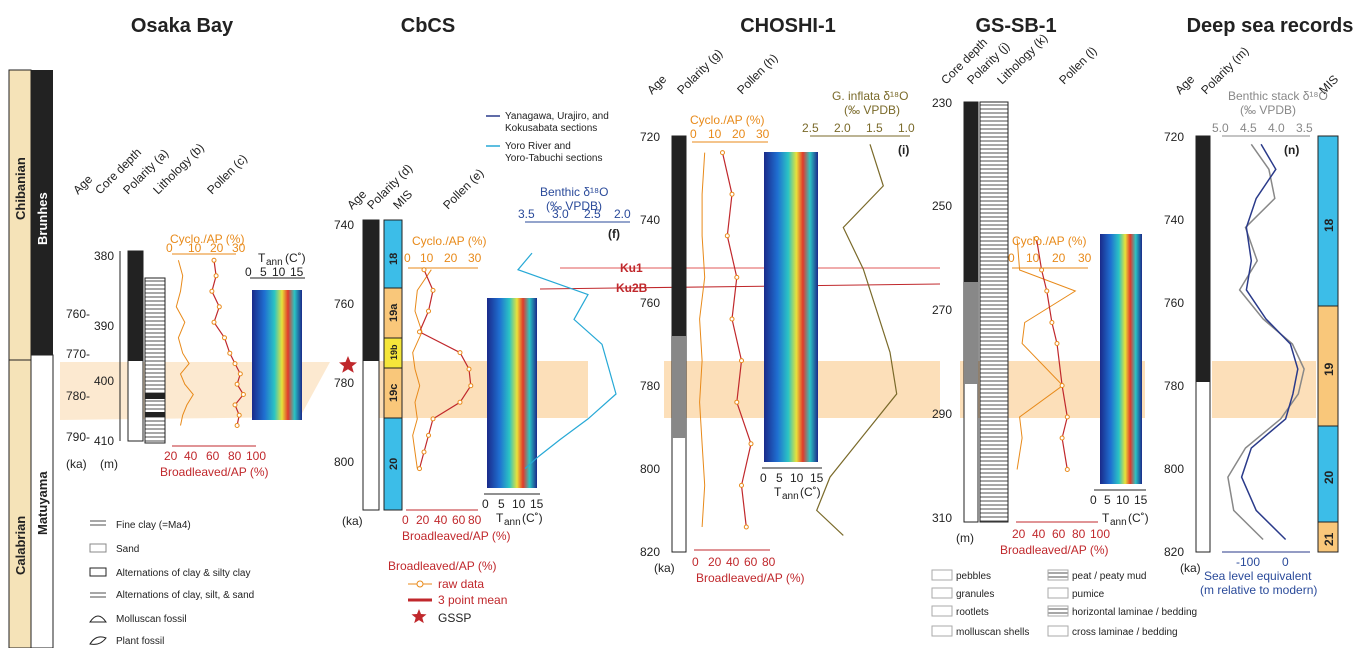  I want to click on cbcs-tann-tick: 10, so click(519, 504).